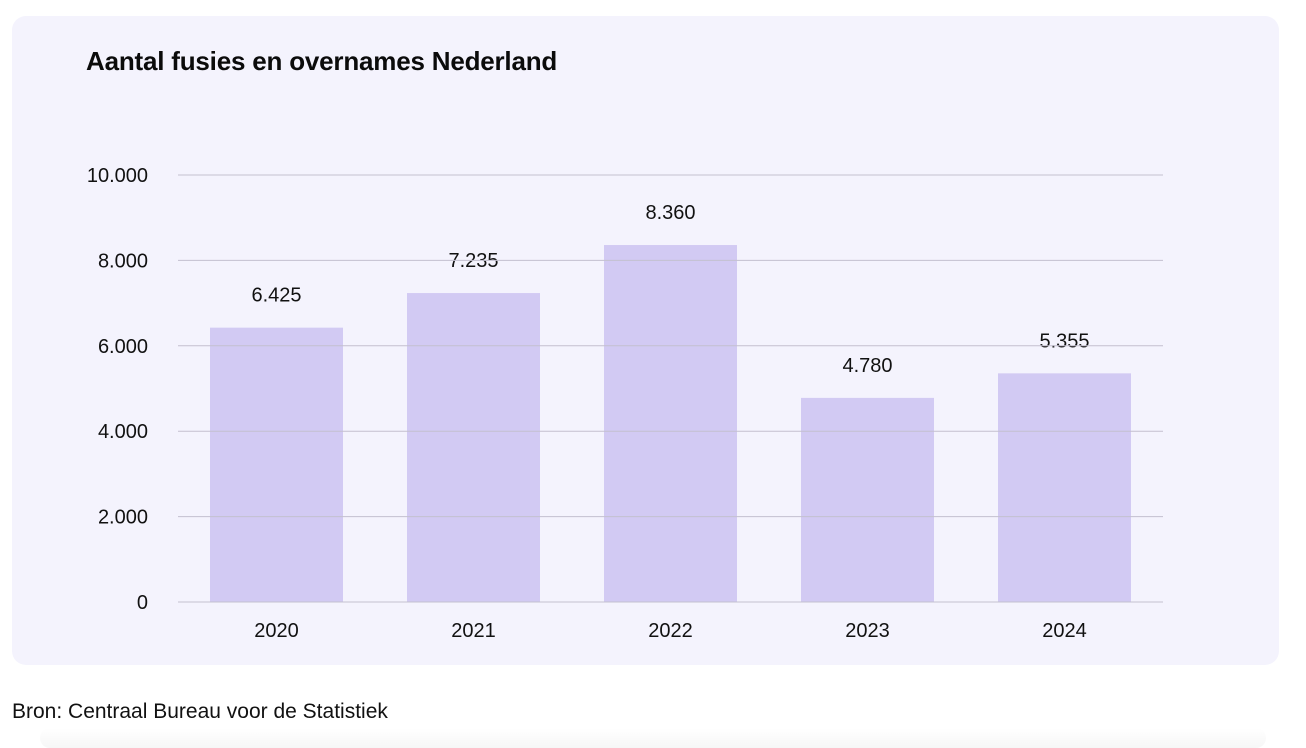 Image resolution: width=1306 pixels, height=748 pixels. I want to click on y-tick-label: 10.000, so click(117, 176).